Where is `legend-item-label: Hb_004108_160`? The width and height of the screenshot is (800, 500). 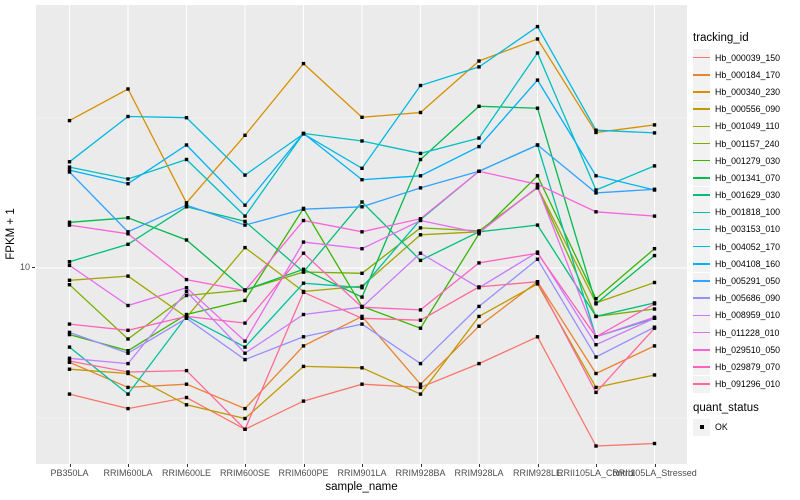 legend-item-label: Hb_004108_160 is located at coordinates (748, 263).